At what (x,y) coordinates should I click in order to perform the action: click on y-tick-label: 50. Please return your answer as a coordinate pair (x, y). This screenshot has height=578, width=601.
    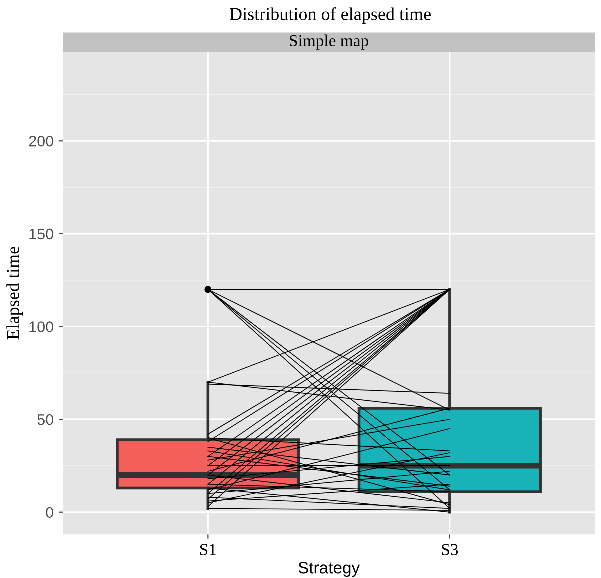
    Looking at the image, I should click on (46, 420).